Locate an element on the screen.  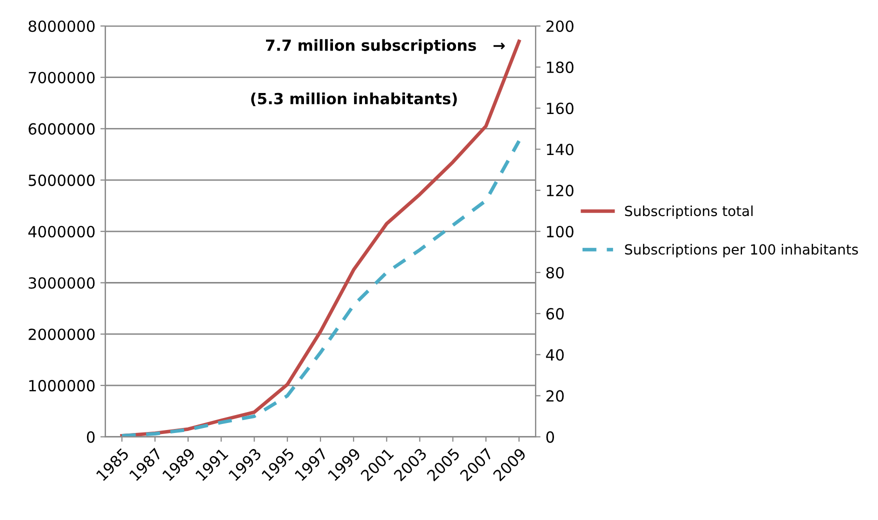
y-tick-label: 0 is located at coordinates (90, 437).